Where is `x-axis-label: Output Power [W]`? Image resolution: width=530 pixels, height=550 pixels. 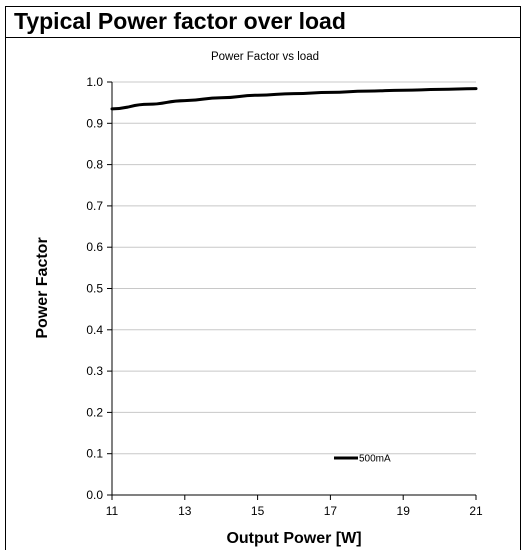 x-axis-label: Output Power [W] is located at coordinates (293, 538).